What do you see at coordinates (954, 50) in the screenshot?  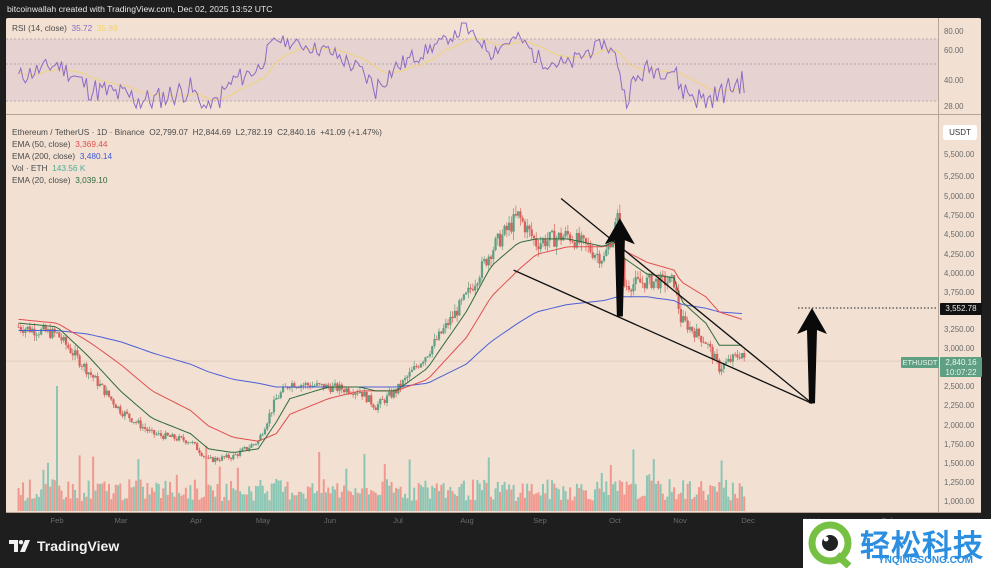 I see `rsi-axis-label: 60.00` at bounding box center [954, 50].